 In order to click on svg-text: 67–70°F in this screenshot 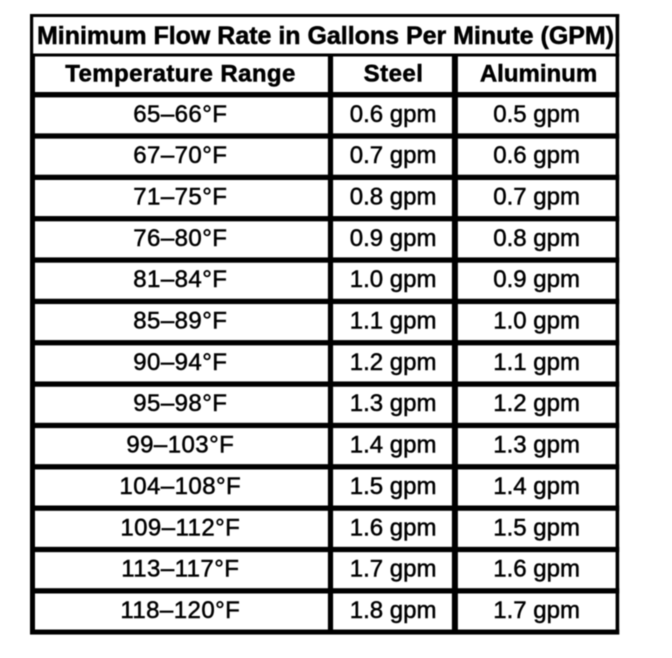, I will do `click(180, 155)`.